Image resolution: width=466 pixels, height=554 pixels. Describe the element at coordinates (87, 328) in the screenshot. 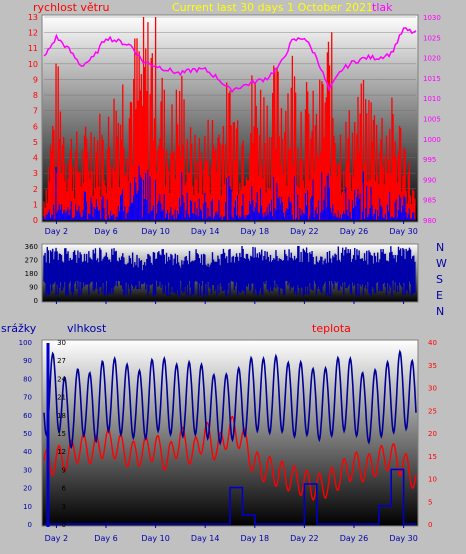

I see `humidity-label: vlhkost` at that location.